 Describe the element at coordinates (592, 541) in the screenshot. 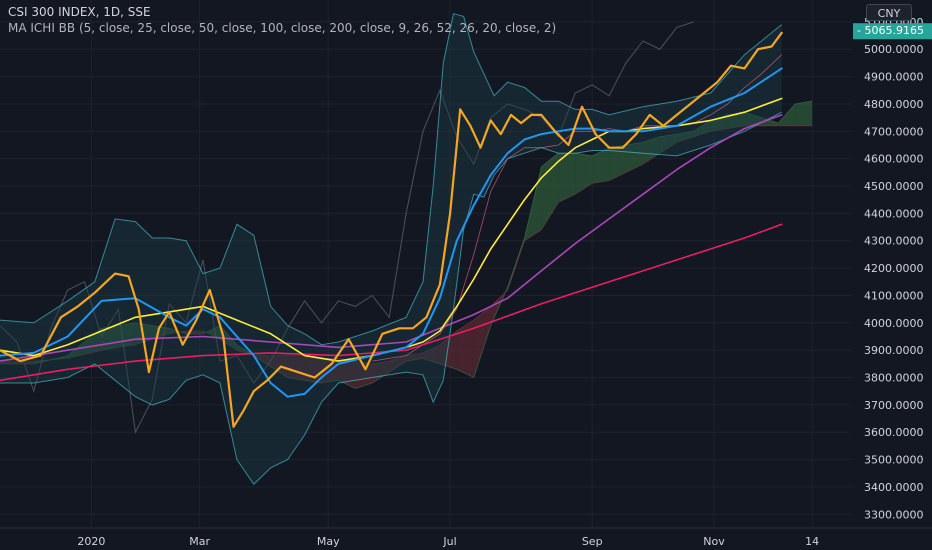

I see `x-tick-label: Sep` at that location.